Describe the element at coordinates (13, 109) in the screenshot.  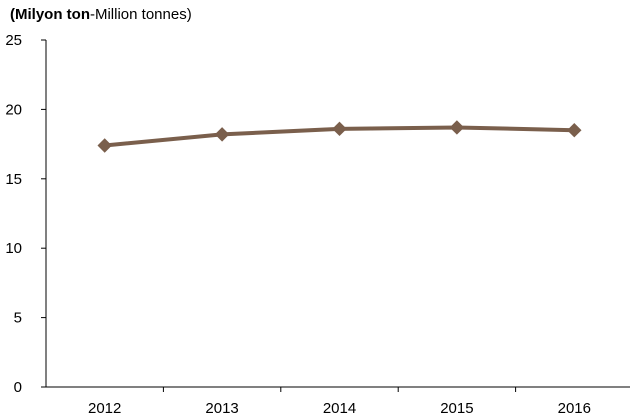
I see `y-tick-label: 20` at that location.